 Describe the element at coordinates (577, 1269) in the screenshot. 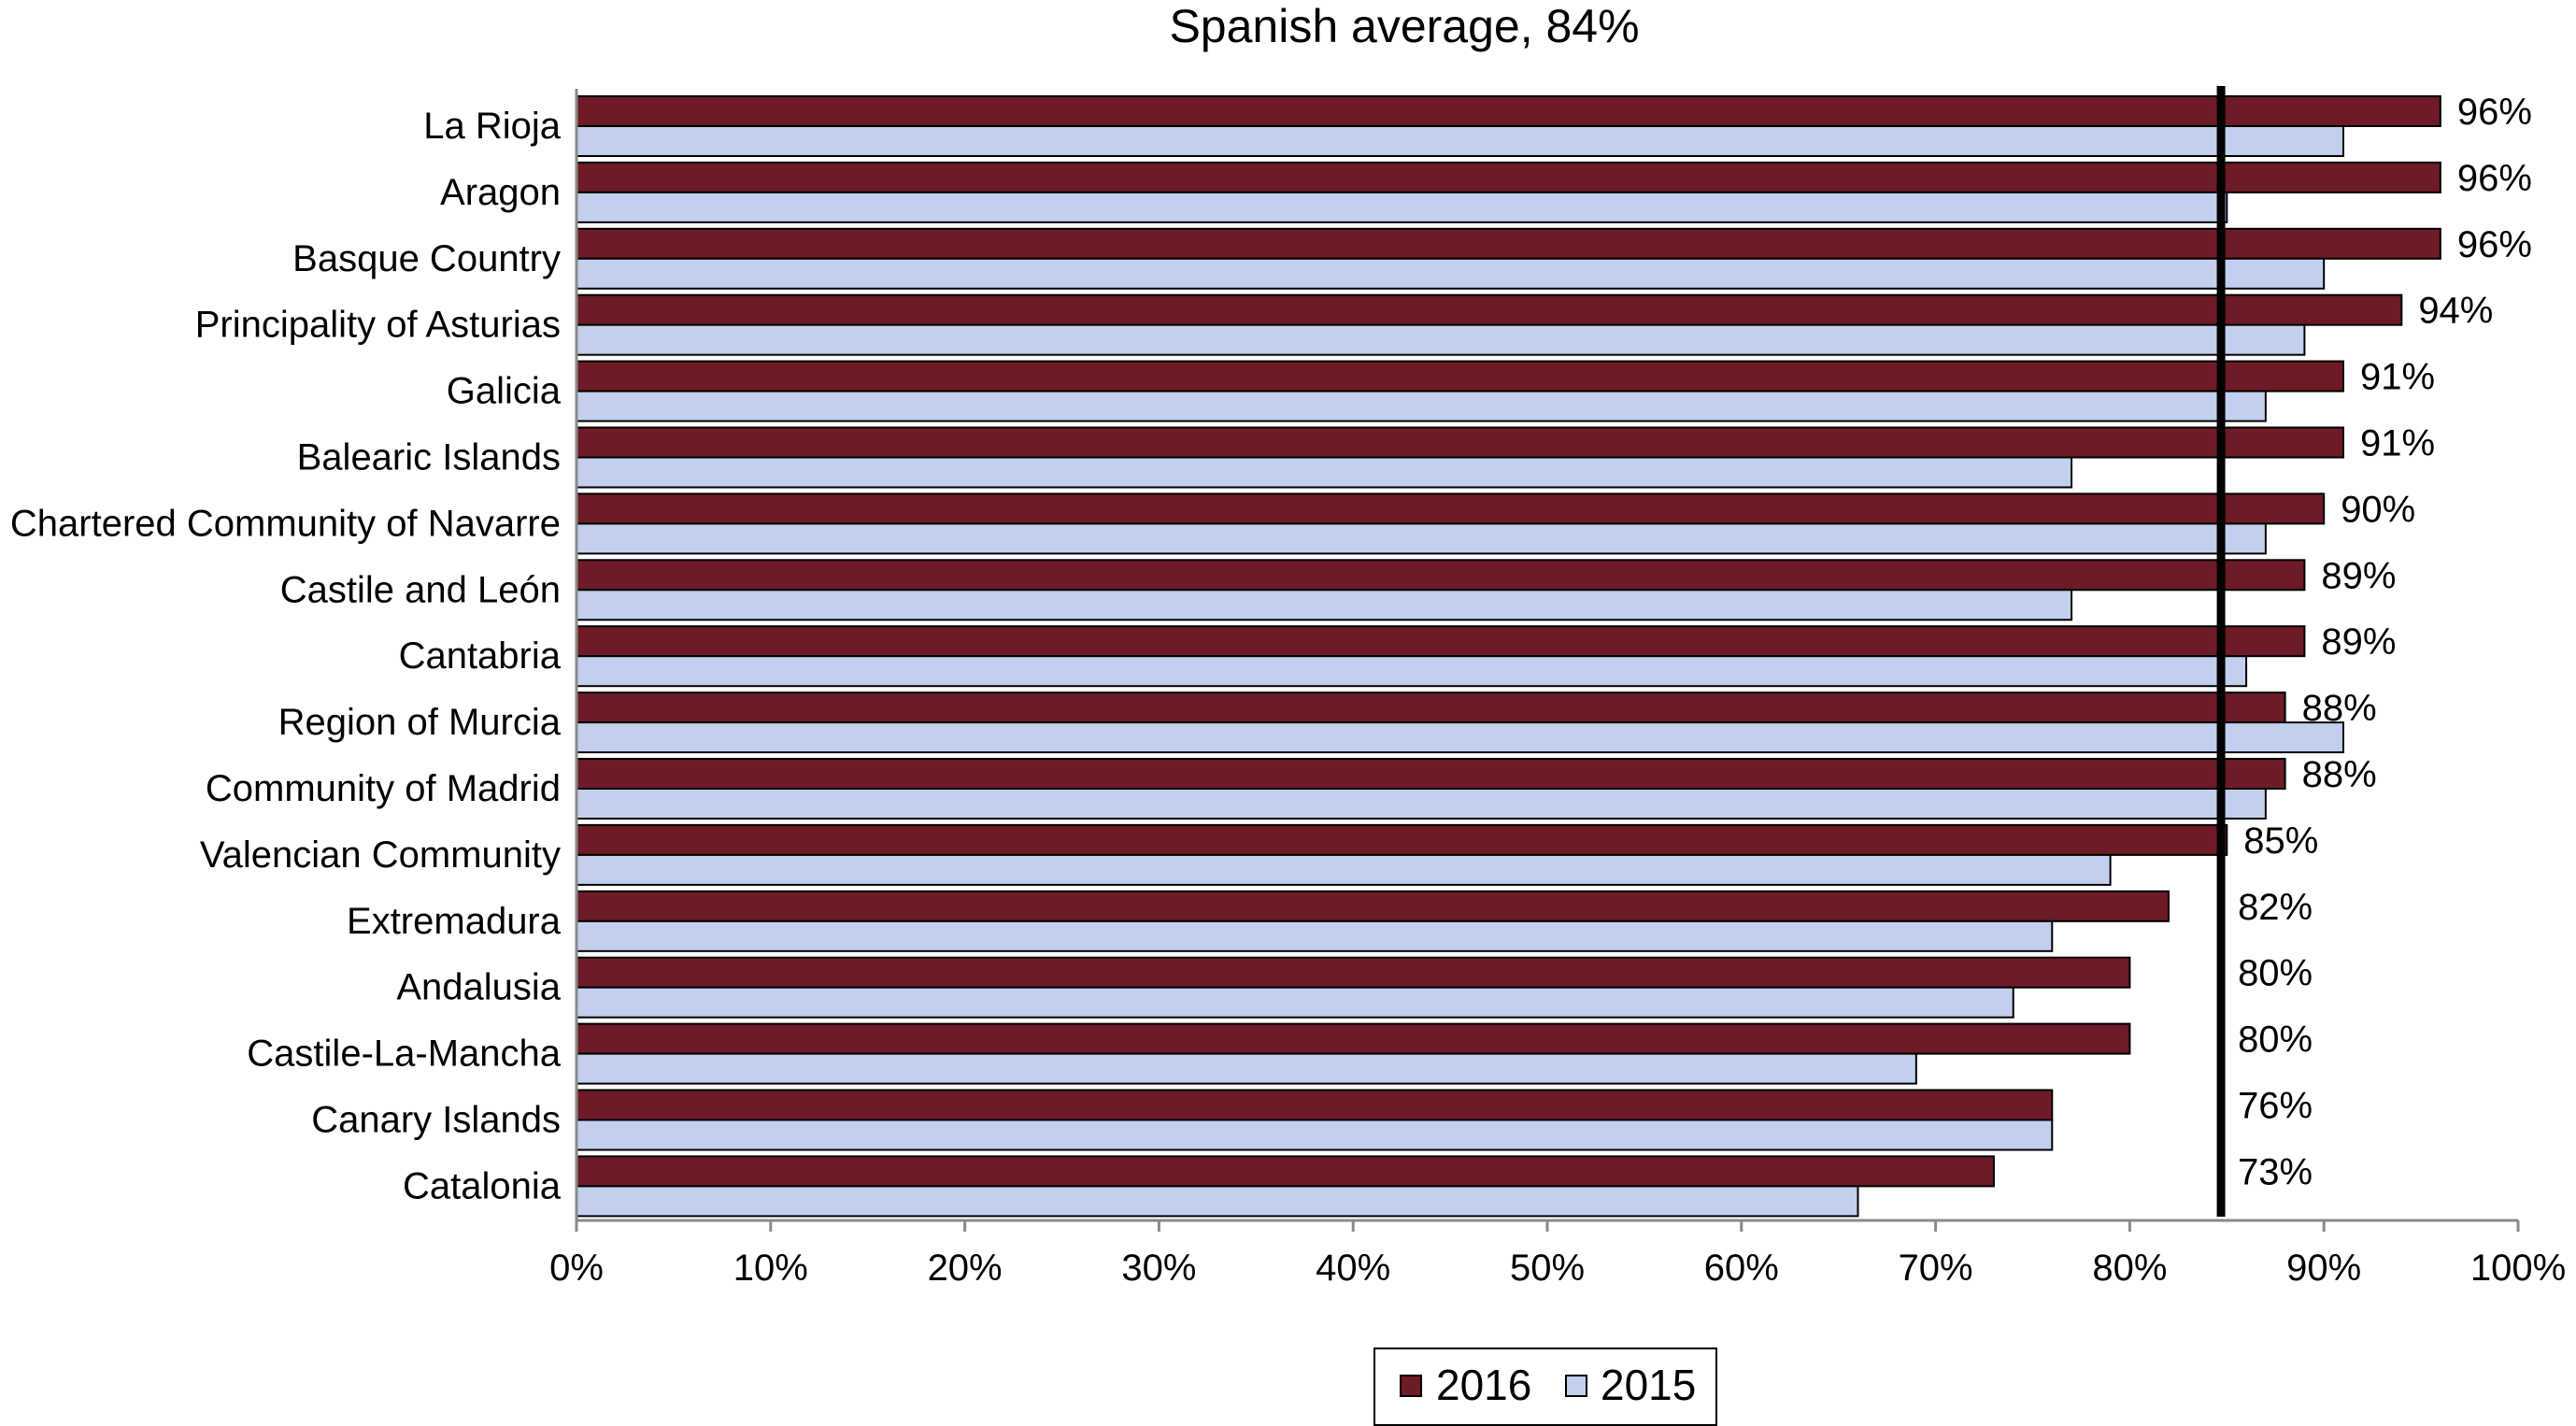

I see `x-tick-label-0: 0%` at that location.